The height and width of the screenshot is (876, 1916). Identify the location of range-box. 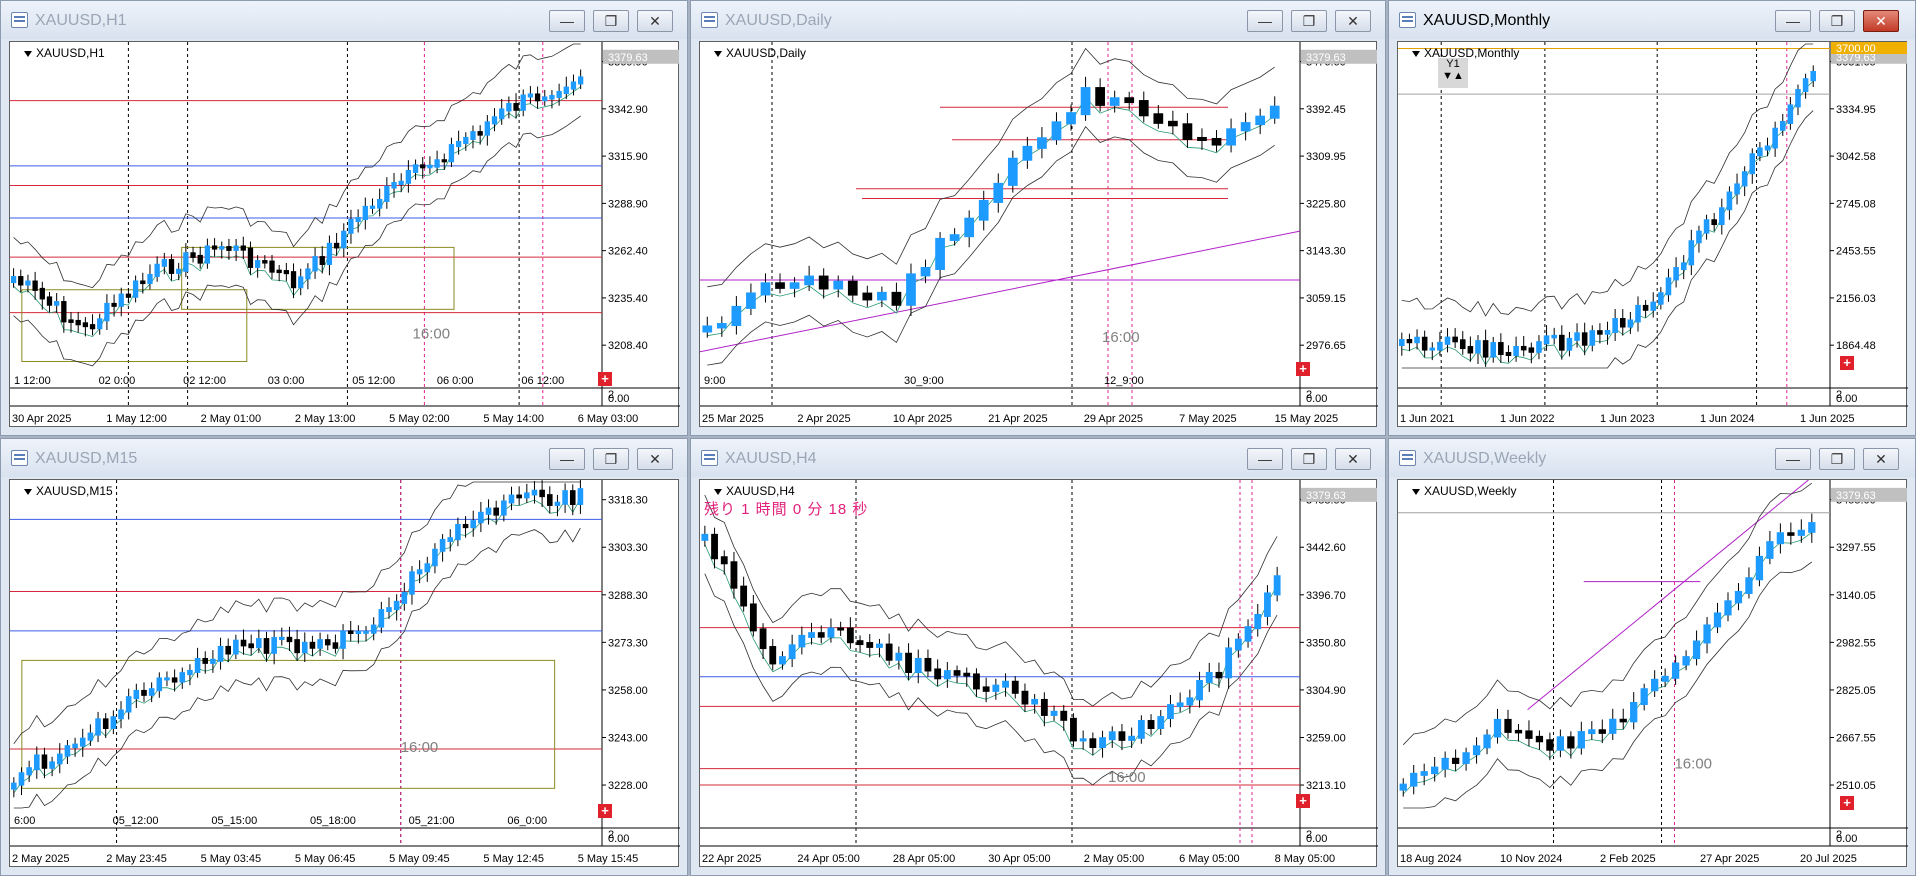
(134, 325).